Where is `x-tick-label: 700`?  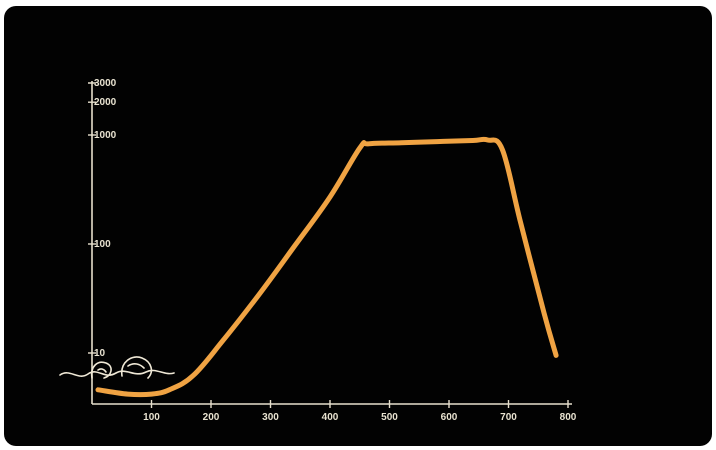 x-tick-label: 700 is located at coordinates (508, 417).